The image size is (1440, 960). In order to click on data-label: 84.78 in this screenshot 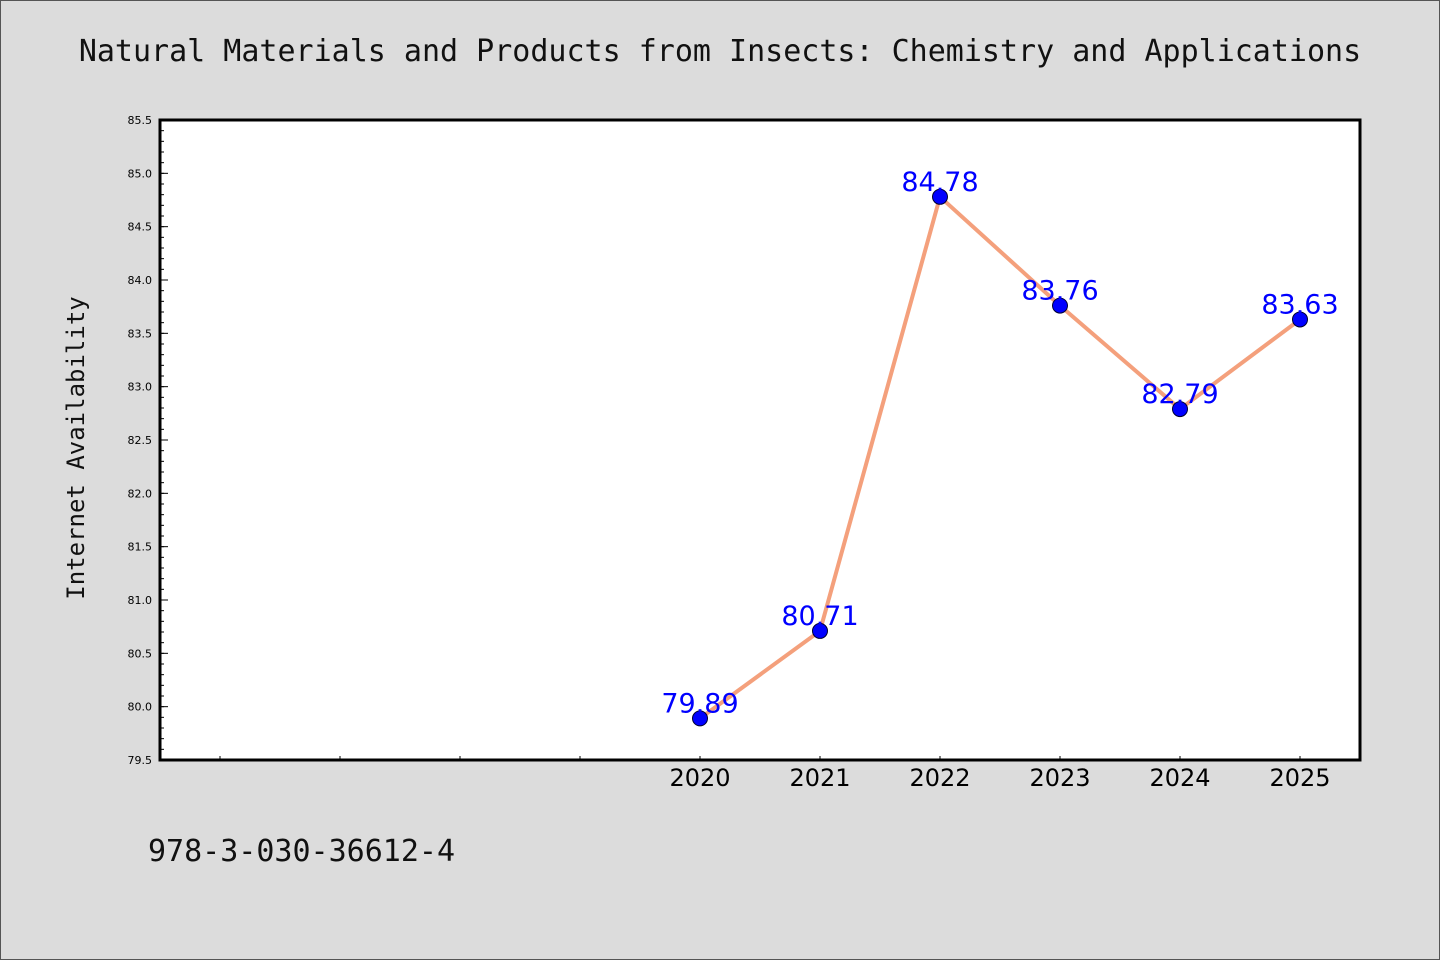, I will do `click(939, 182)`.